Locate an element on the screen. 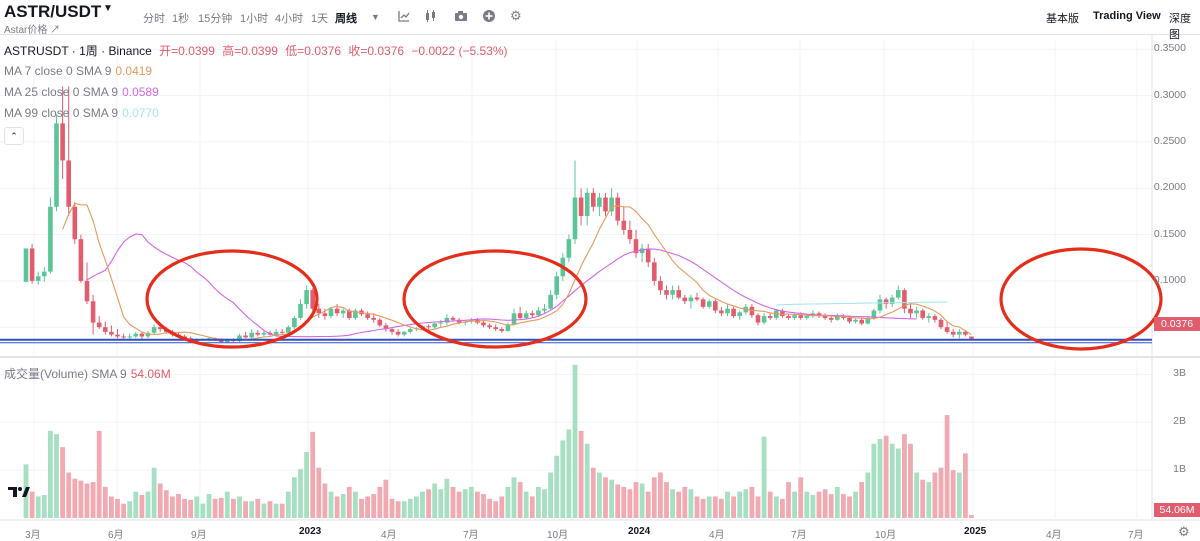 This screenshot has height=541, width=1200. ohlc-prefix: ASTRUSDT · 1周 · Binance is located at coordinates (78, 51).